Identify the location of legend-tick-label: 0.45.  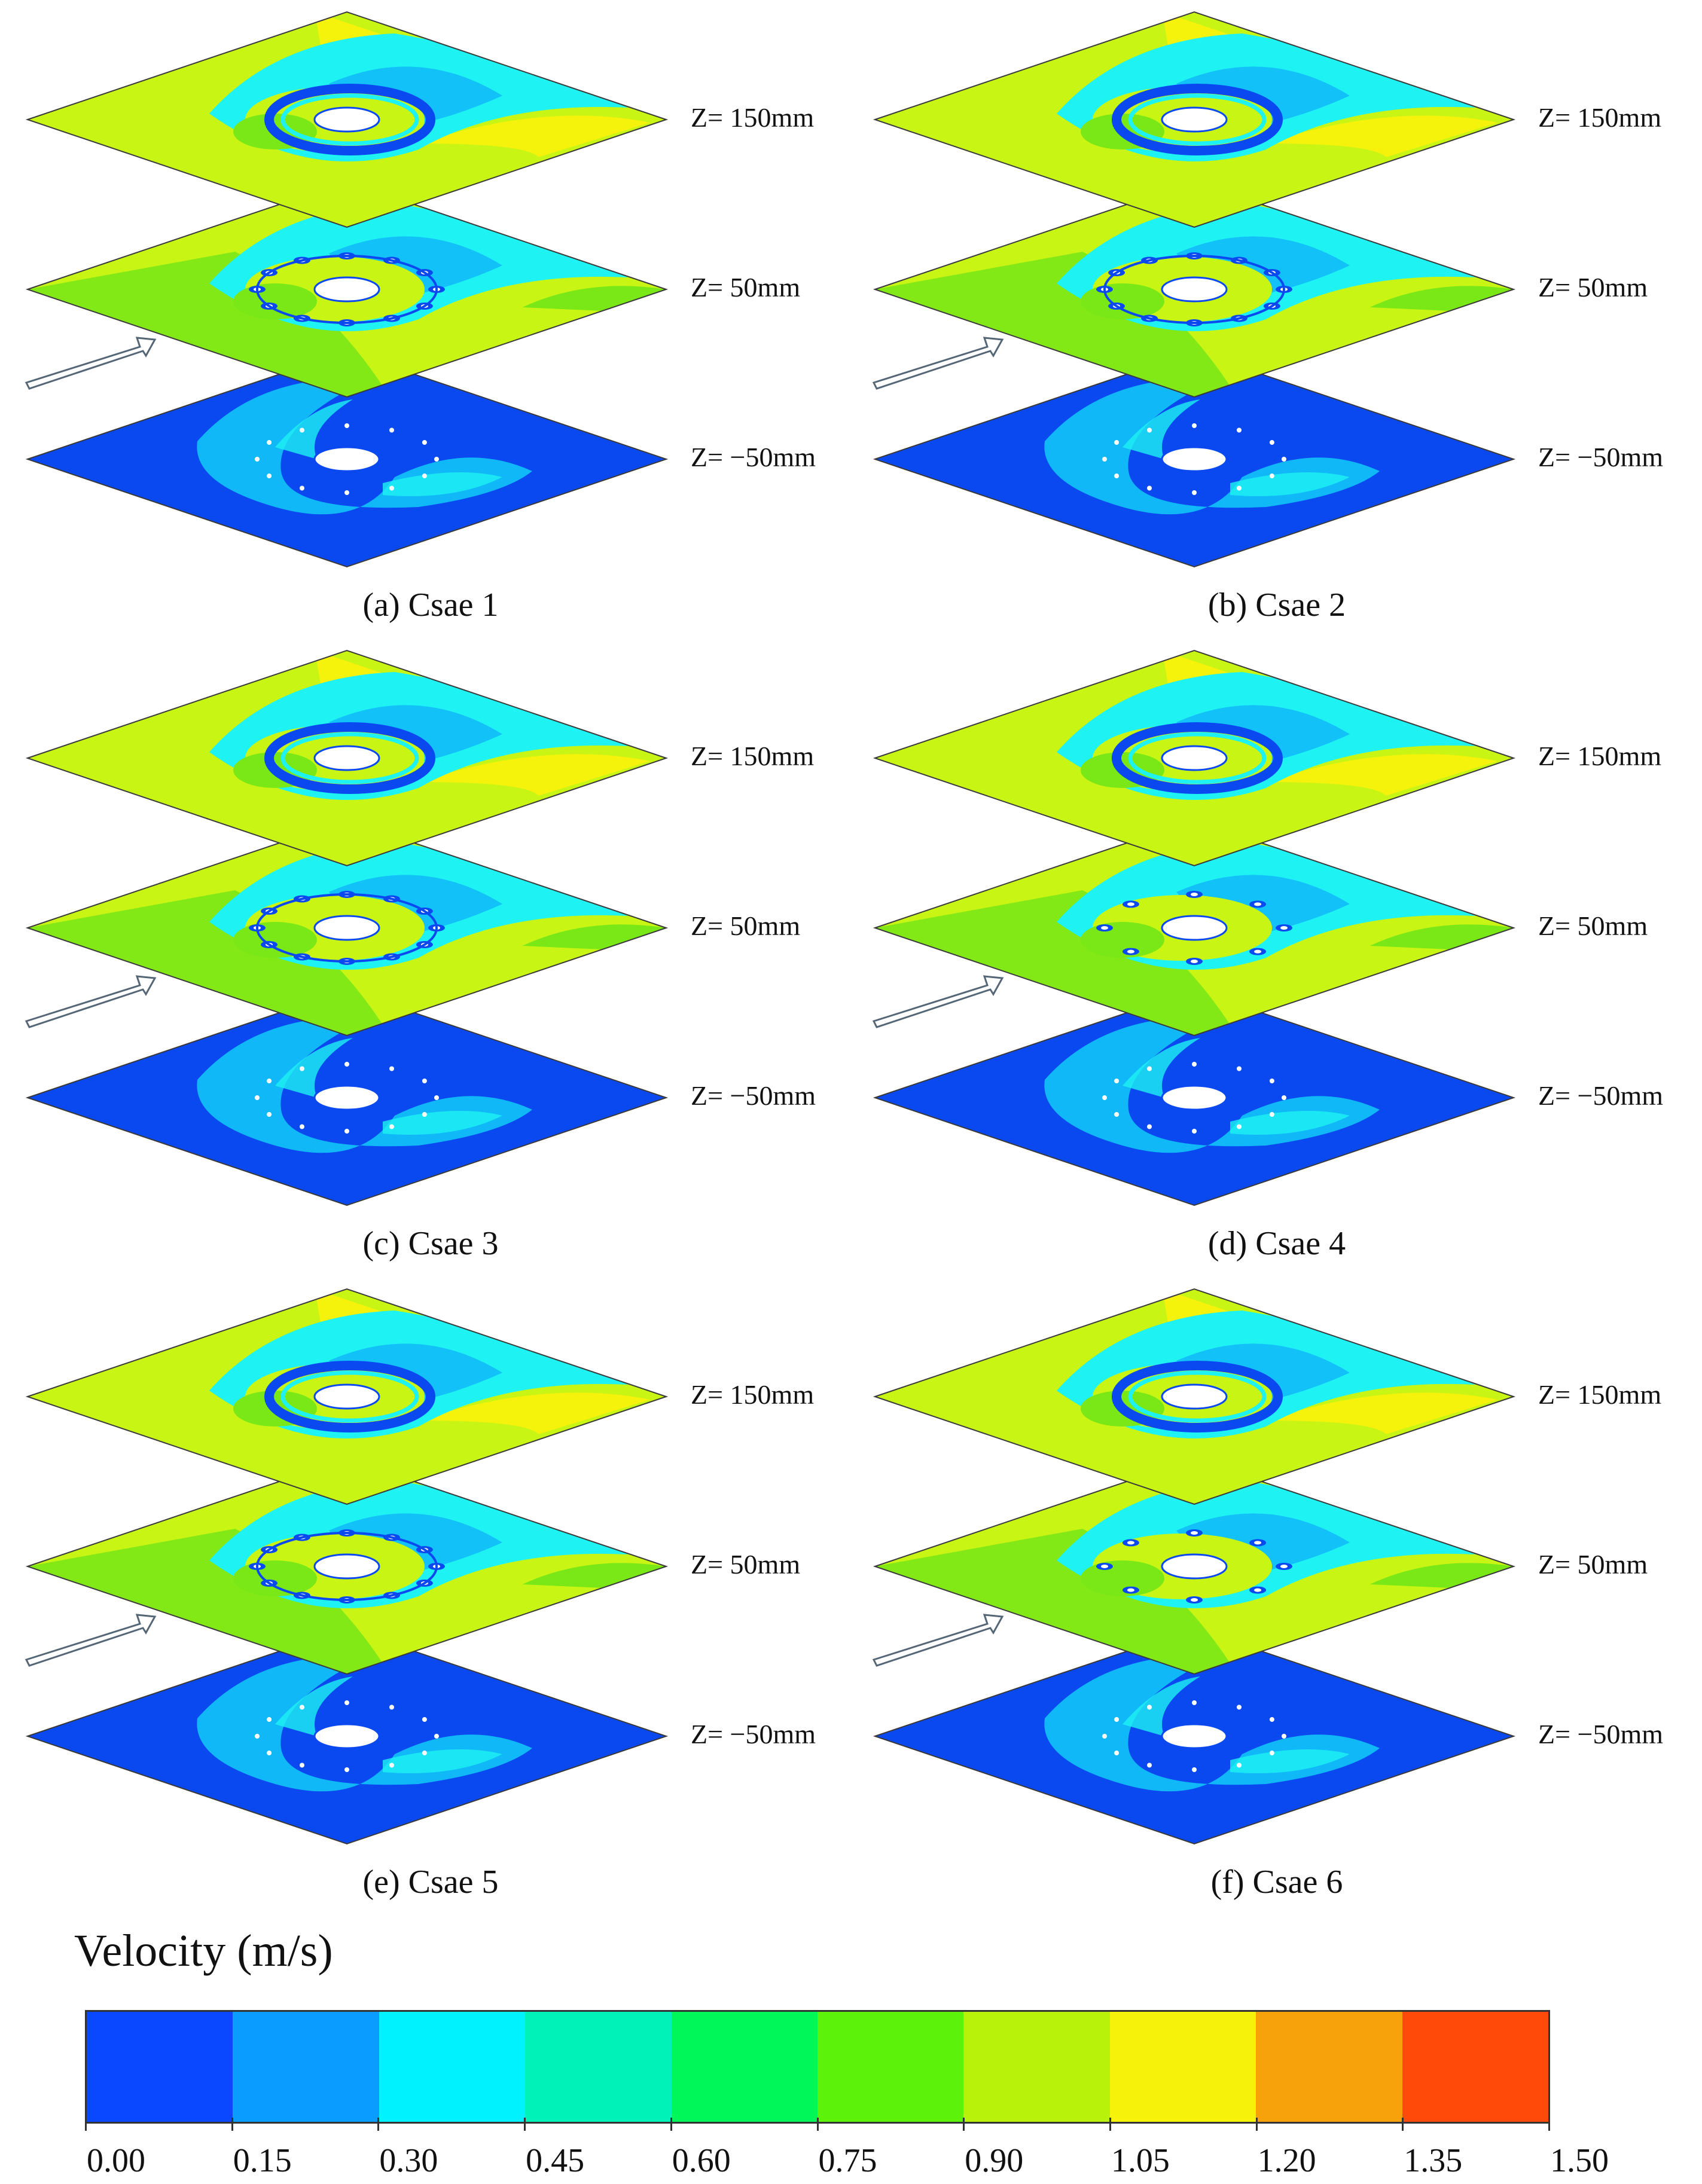
(555, 2160).